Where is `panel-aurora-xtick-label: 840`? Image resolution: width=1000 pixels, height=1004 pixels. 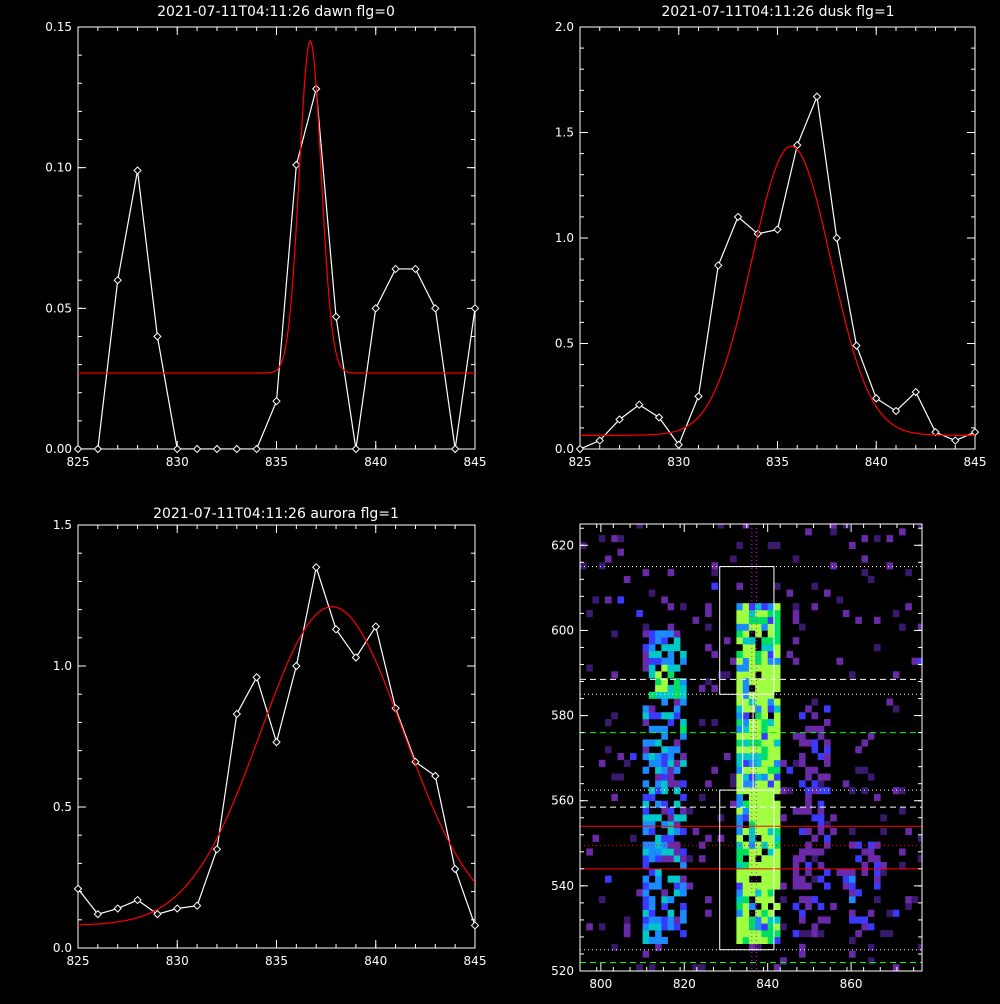 panel-aurora-xtick-label: 840 is located at coordinates (375, 961).